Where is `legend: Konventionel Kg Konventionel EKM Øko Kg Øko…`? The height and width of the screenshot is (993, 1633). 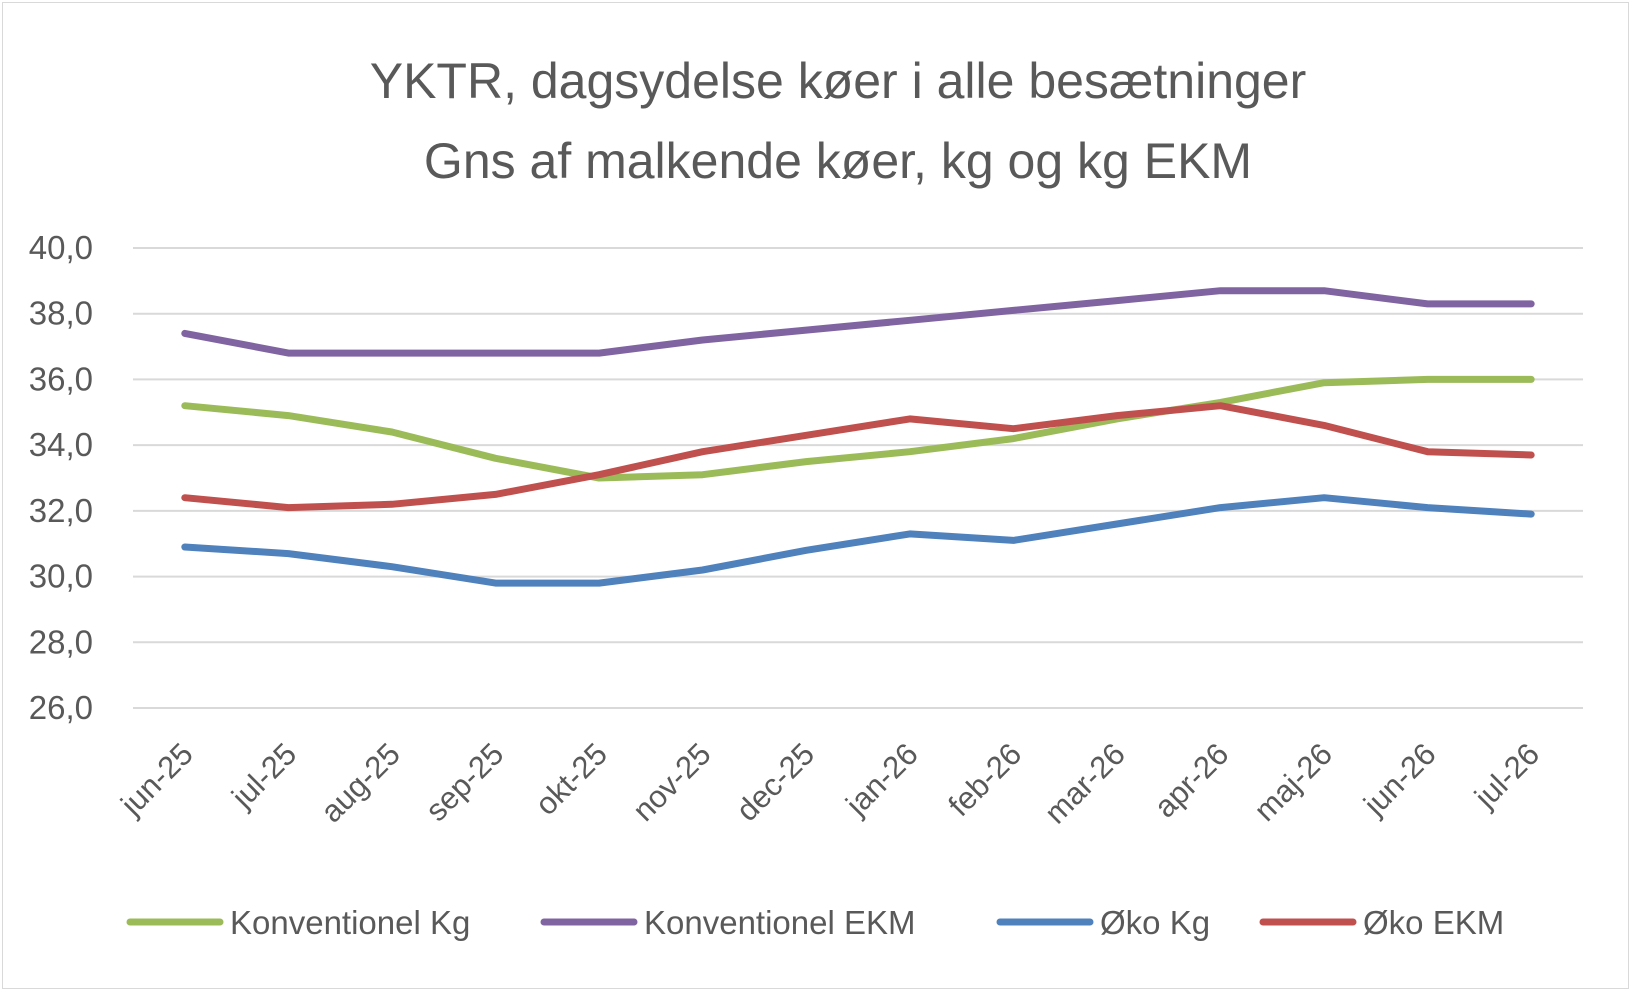 legend: Konventionel Kg Konventionel EKM Øko Kg Øko… is located at coordinates (815, 922).